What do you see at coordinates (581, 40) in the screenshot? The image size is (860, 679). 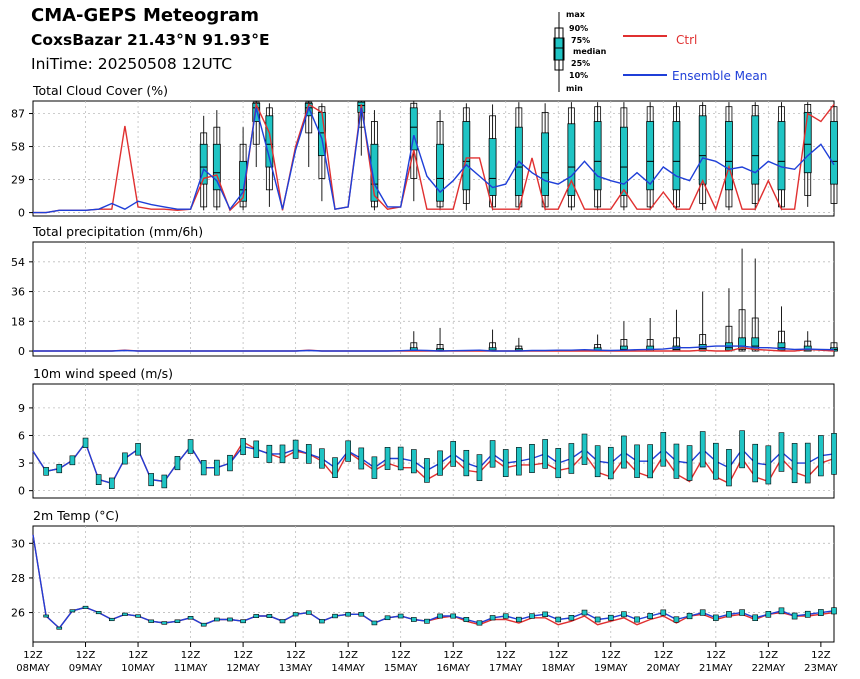 I see `legend-75: 75%` at bounding box center [581, 40].